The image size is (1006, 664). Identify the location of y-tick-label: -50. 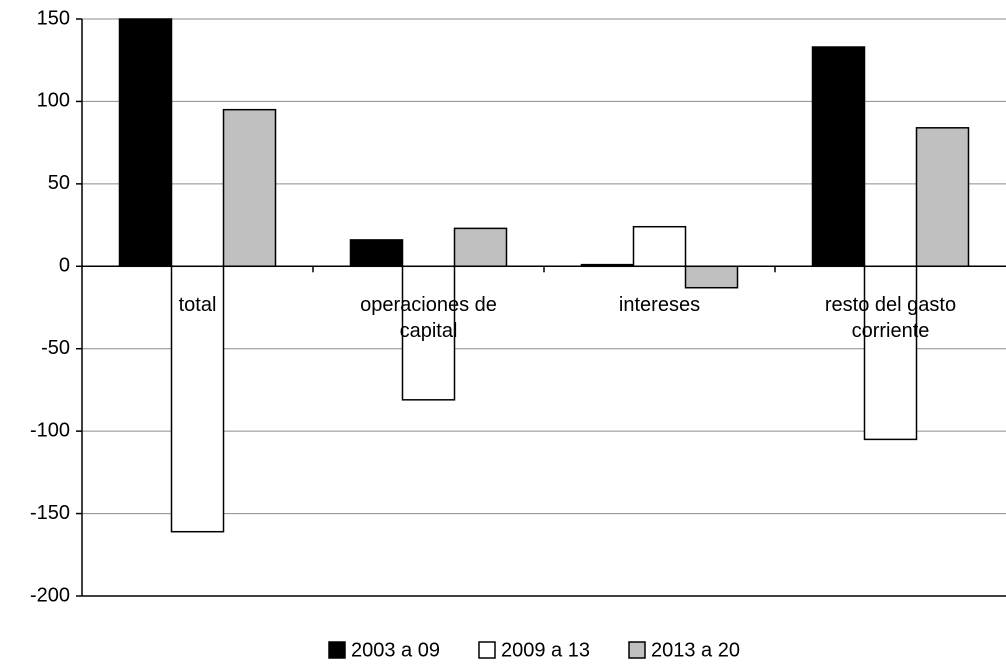
(55, 348).